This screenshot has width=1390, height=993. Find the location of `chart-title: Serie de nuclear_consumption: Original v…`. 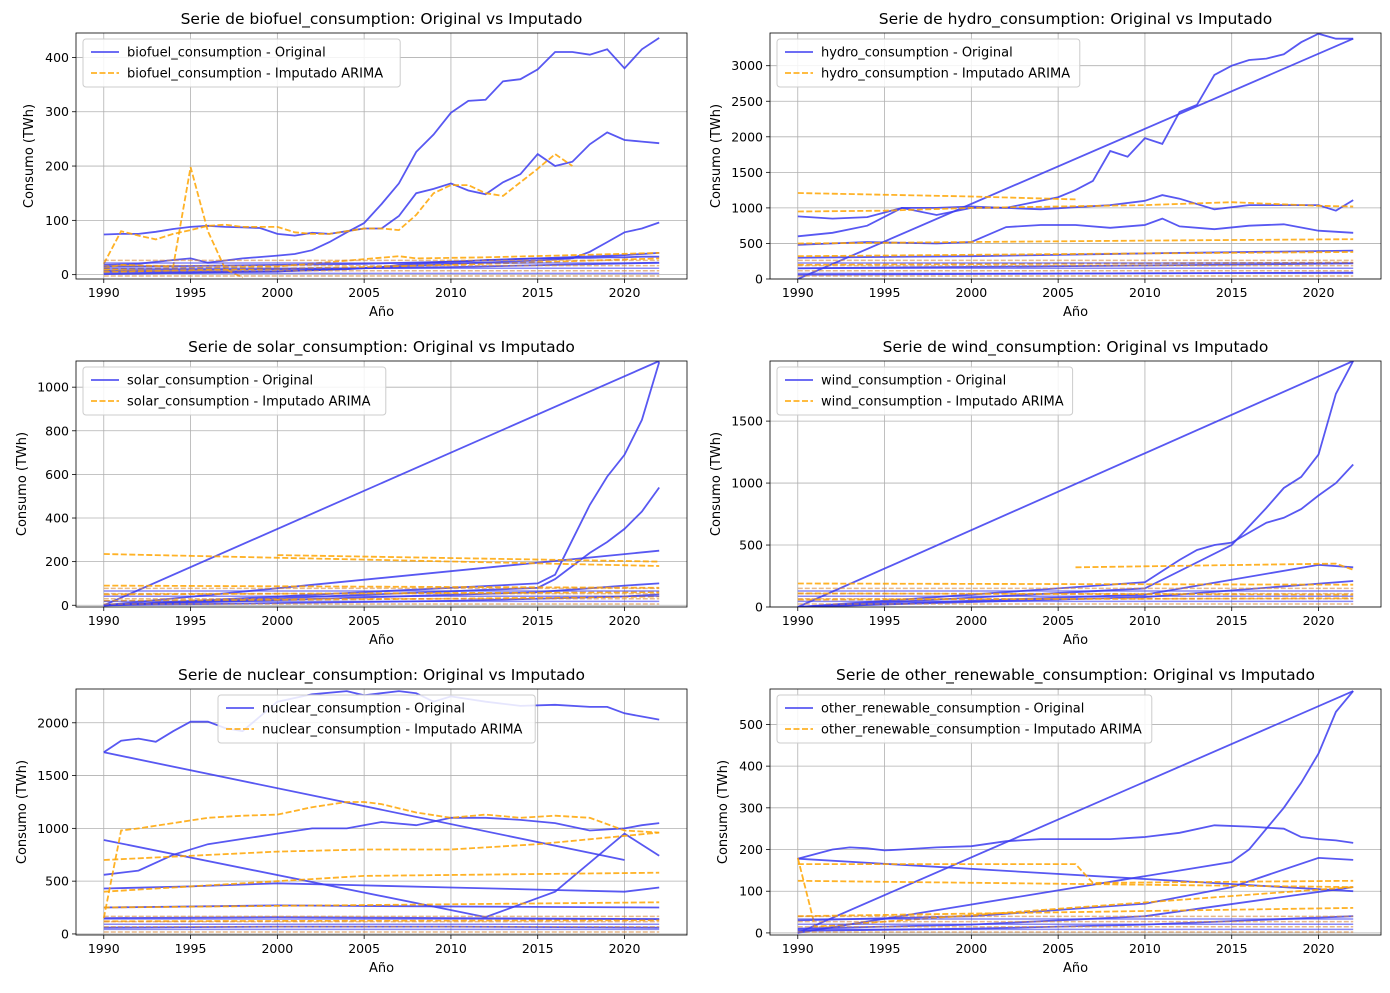

chart-title: Serie de nuclear_consumption: Original v… is located at coordinates (381, 675).